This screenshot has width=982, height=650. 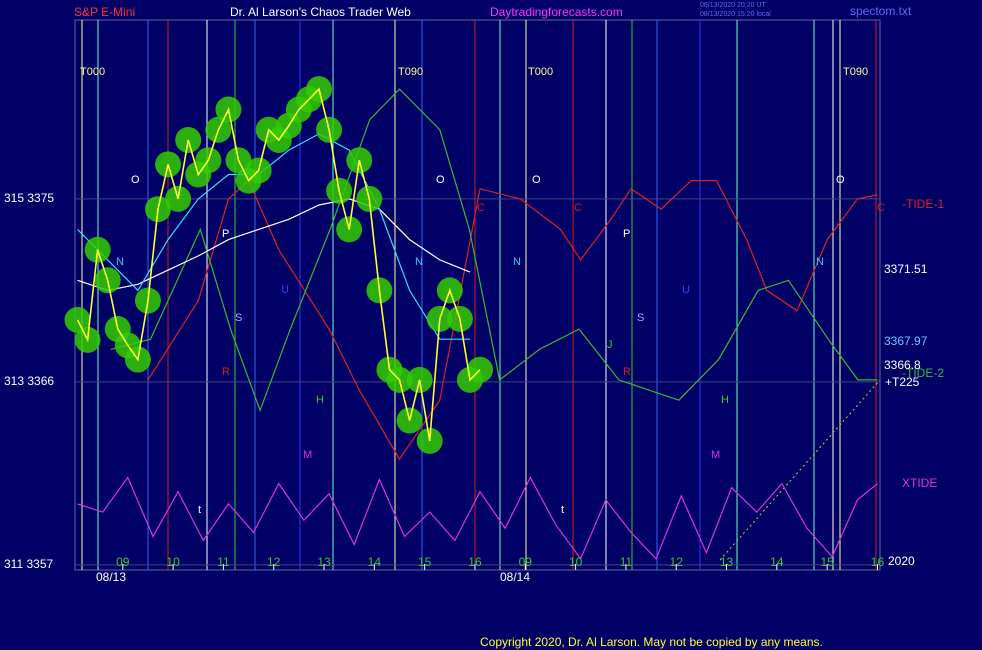 What do you see at coordinates (515, 577) in the screenshot?
I see `date-label: 08/14` at bounding box center [515, 577].